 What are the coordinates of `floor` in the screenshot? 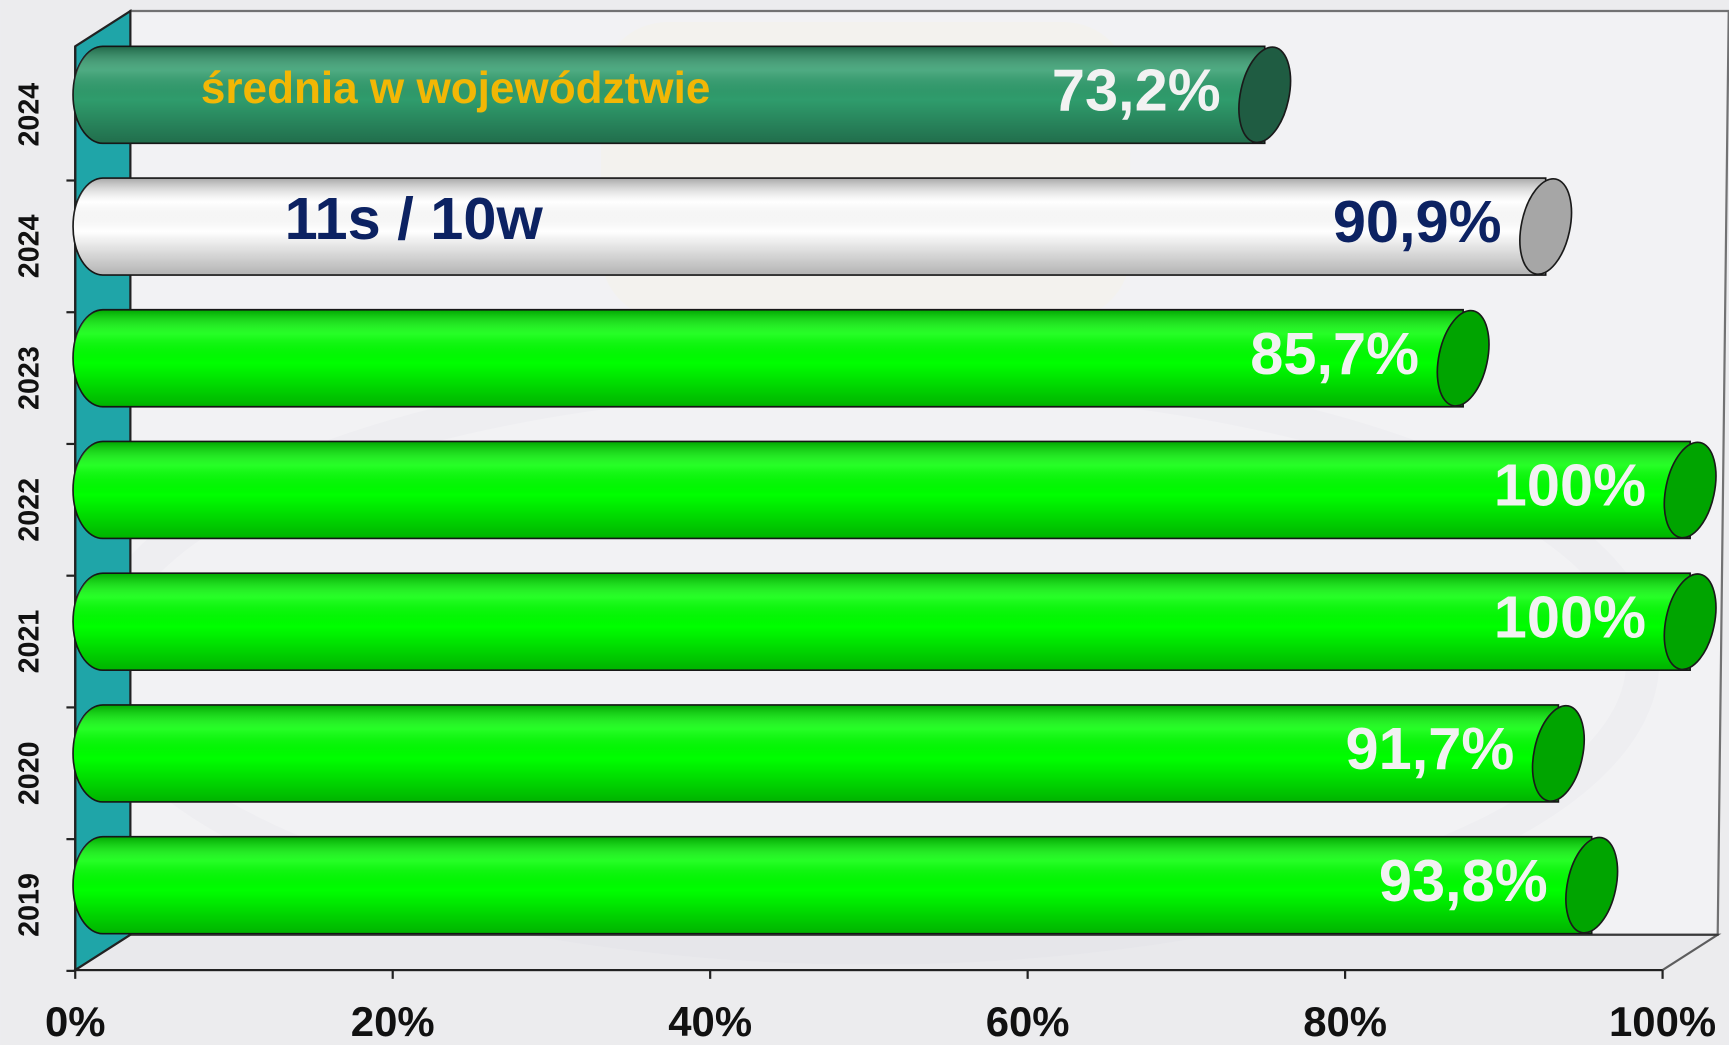 It's located at (896, 952).